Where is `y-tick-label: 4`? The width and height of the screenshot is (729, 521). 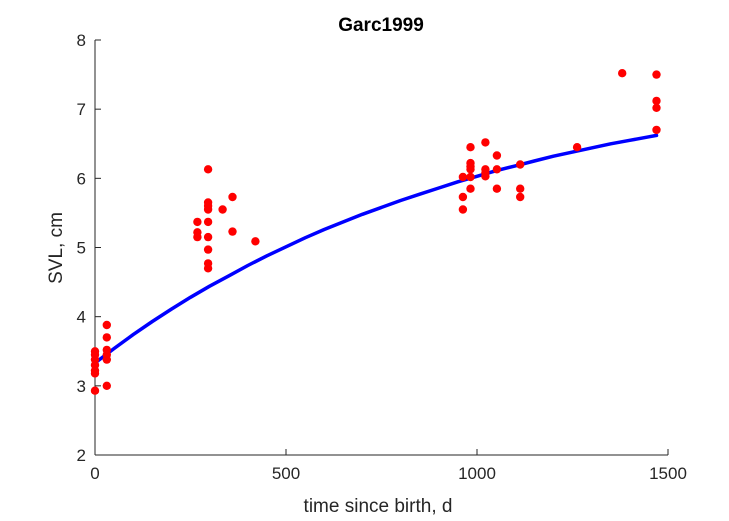 y-tick-label: 4 is located at coordinates (81, 317).